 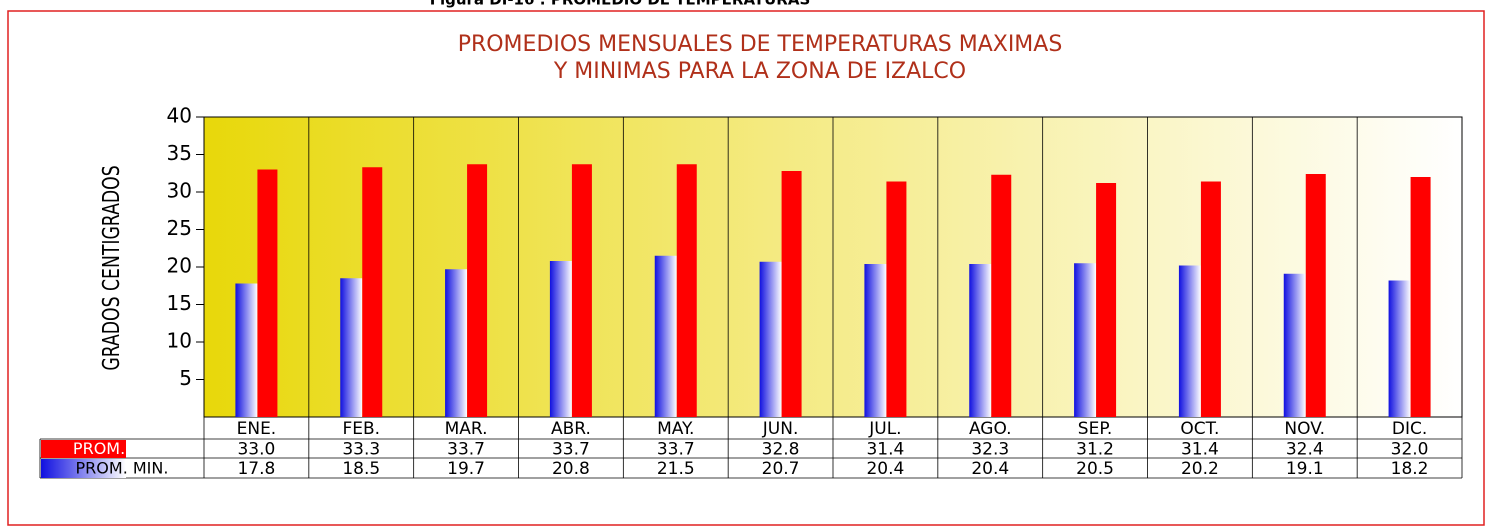 I want to click on table-value: 32.8, so click(x=781, y=450).